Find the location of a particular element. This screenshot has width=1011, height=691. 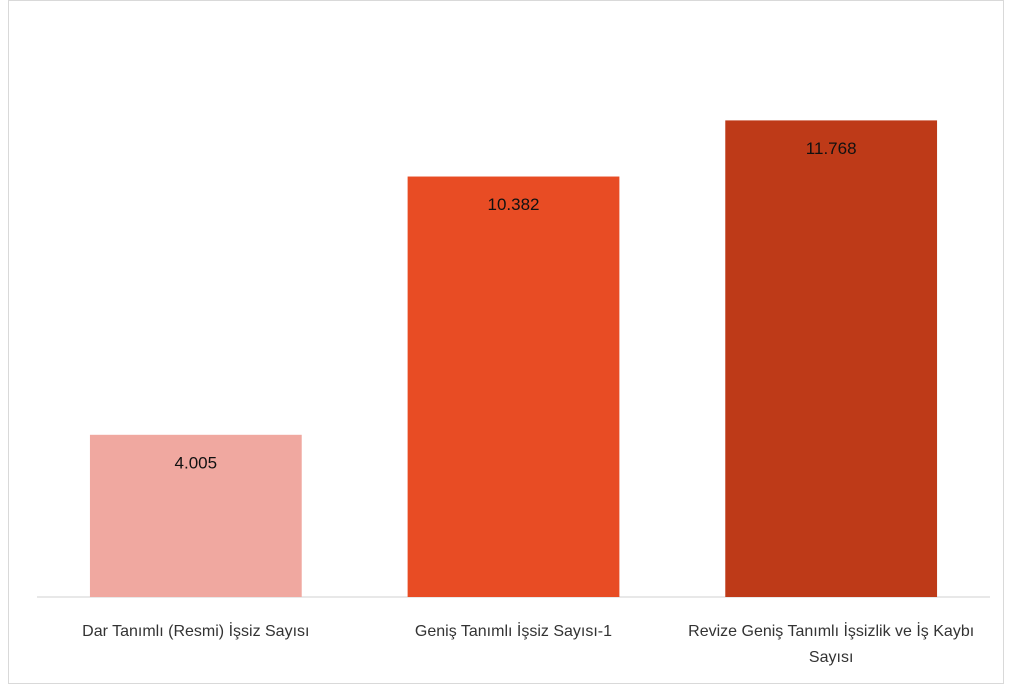

x-tick-label: Geniş Tanımlı İşsiz Sayısı-1 is located at coordinates (513, 631).